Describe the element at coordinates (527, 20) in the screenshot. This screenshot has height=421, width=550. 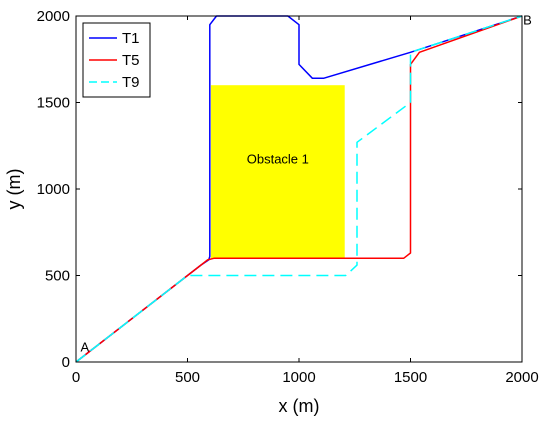
I see `point-label-b: B` at that location.